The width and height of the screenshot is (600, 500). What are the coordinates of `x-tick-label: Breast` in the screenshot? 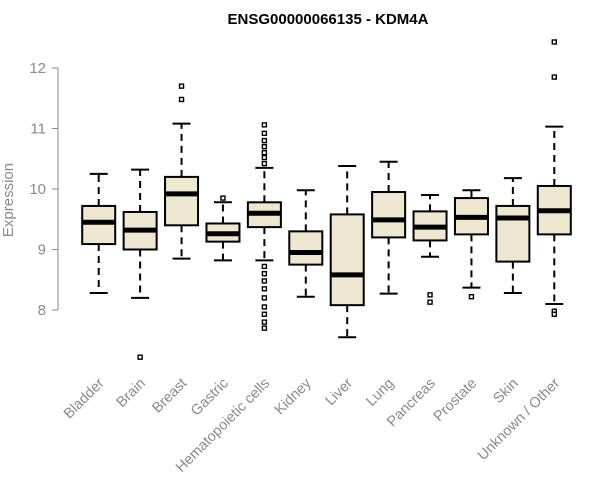 It's located at (169, 396).